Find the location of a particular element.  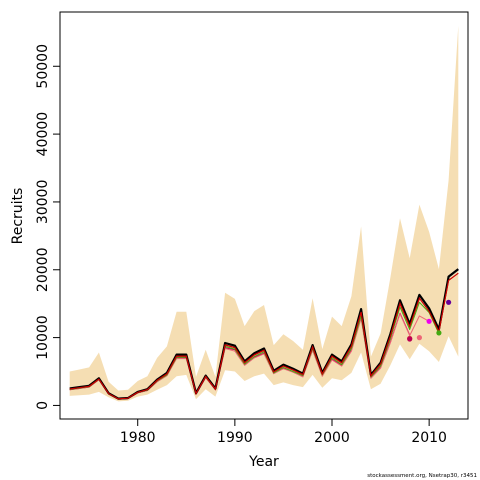

x-tick-label: 2000 is located at coordinates (332, 438).